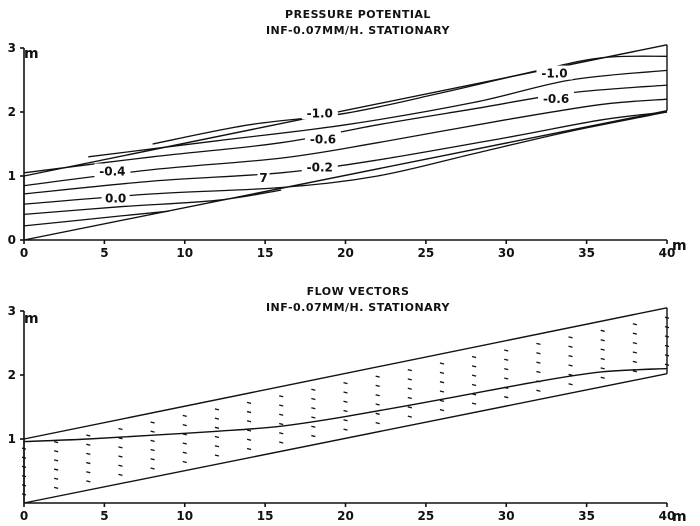 Image resolution: width=700 pixels, height=526 pixels. I want to click on flow-x-tick-label: 10, so click(184, 516).